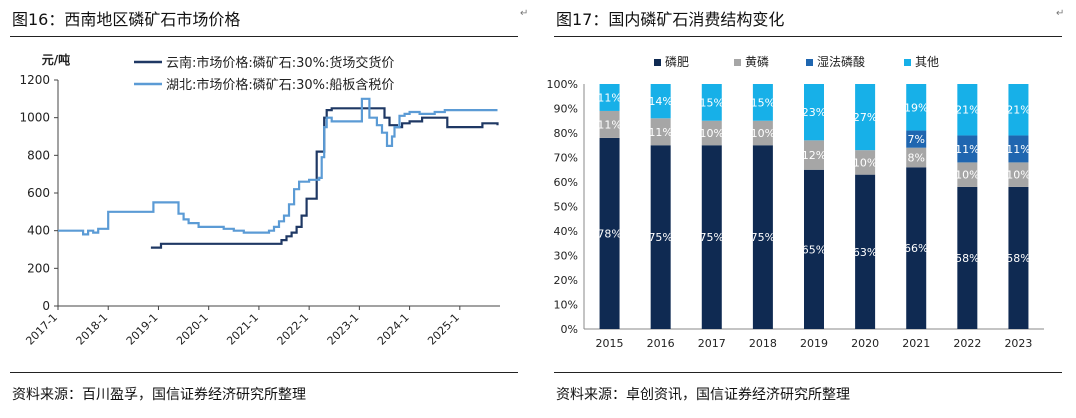 Image resolution: width=1076 pixels, height=418 pixels. I want to click on y-tick-label: 30%, so click(566, 256).